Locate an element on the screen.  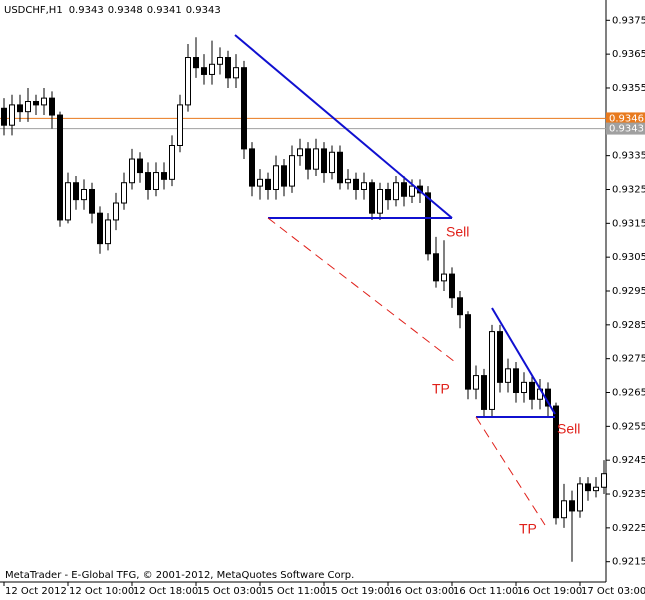
price-label: 0.9346 is located at coordinates (626, 118).